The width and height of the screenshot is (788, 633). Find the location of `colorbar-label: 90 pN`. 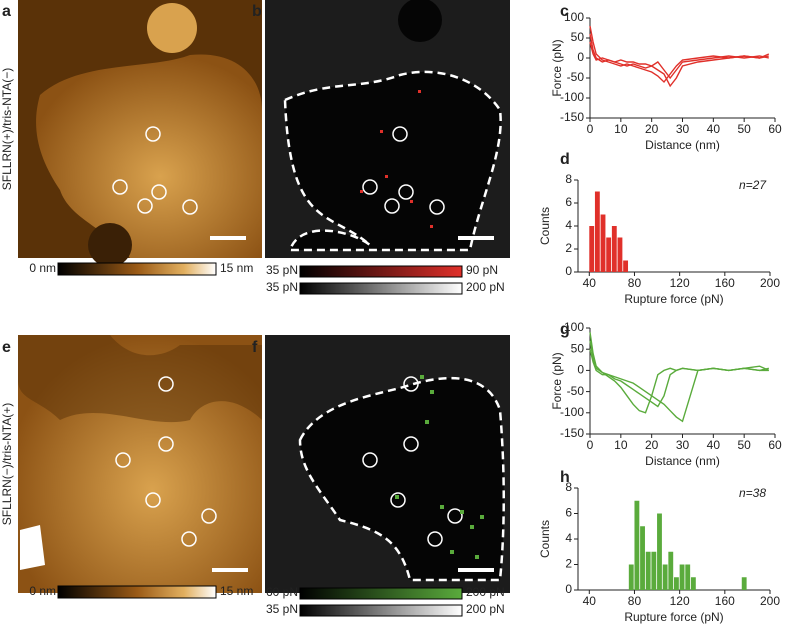

colorbar-label: 90 pN is located at coordinates (482, 270).